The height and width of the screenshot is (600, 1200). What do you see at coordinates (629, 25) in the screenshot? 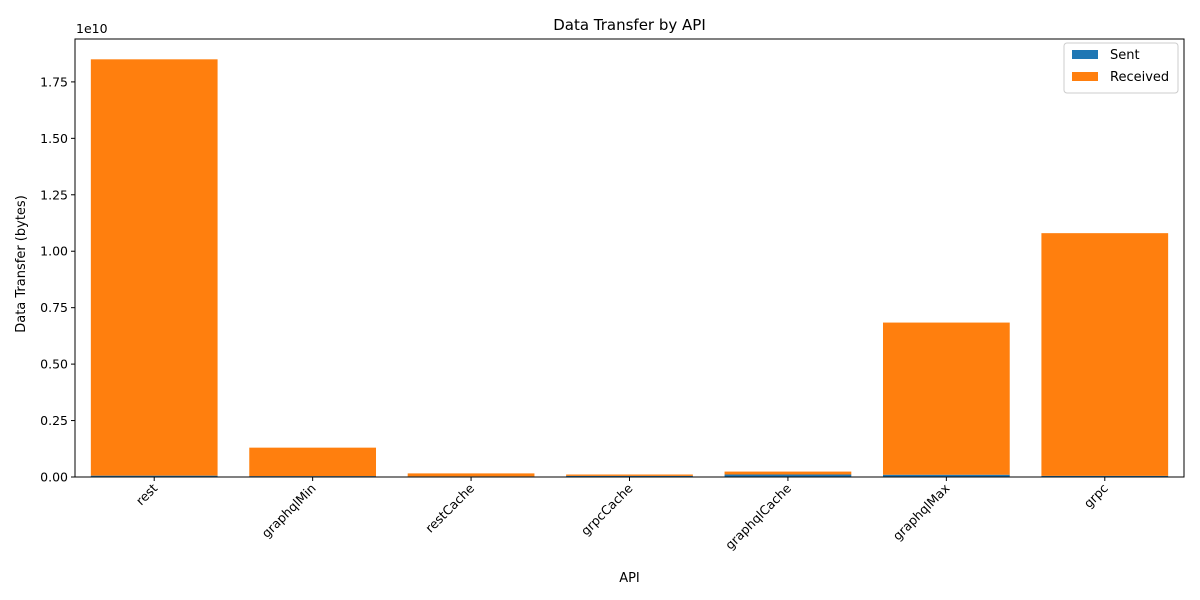
I see `chart-title: Data Transfer by API` at bounding box center [629, 25].